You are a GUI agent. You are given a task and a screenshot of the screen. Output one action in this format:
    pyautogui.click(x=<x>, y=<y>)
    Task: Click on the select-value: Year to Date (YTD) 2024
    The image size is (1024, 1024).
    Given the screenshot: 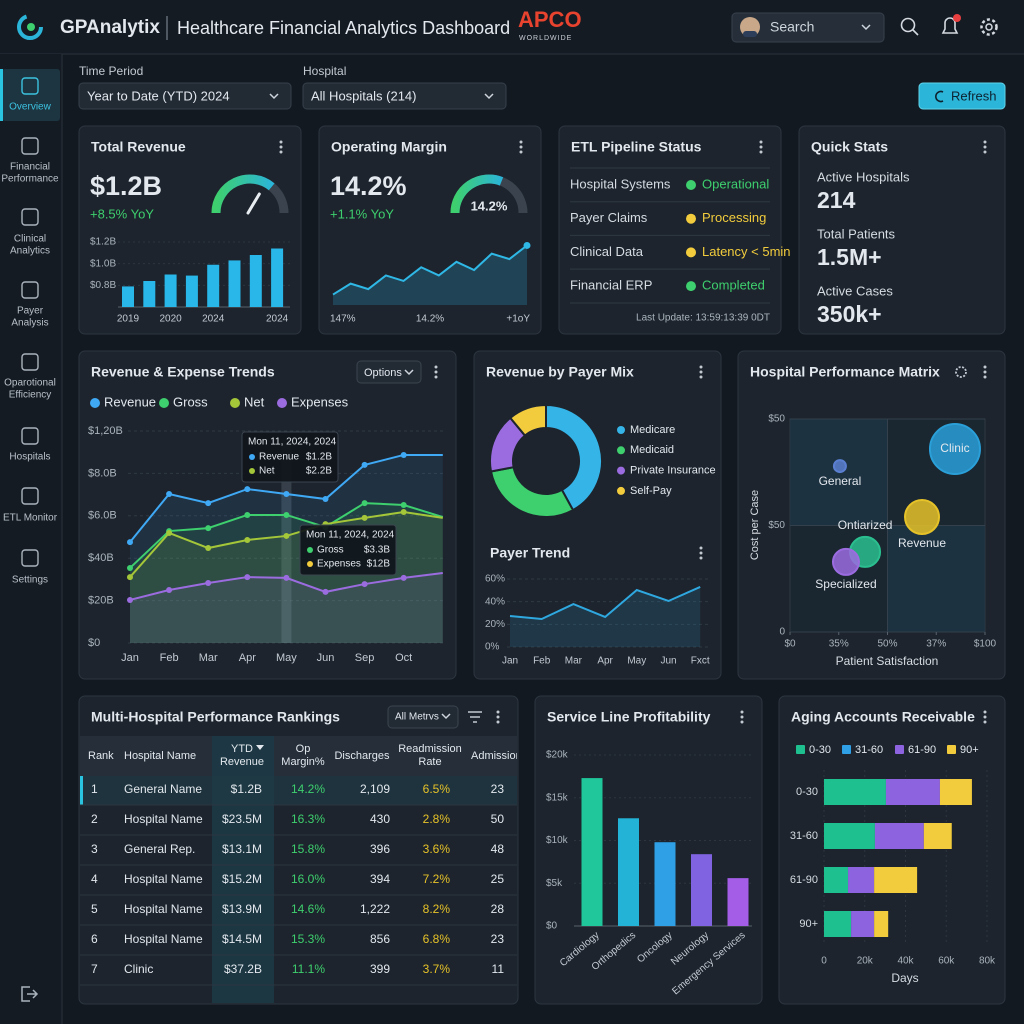 What is the action you would take?
    pyautogui.click(x=158, y=95)
    